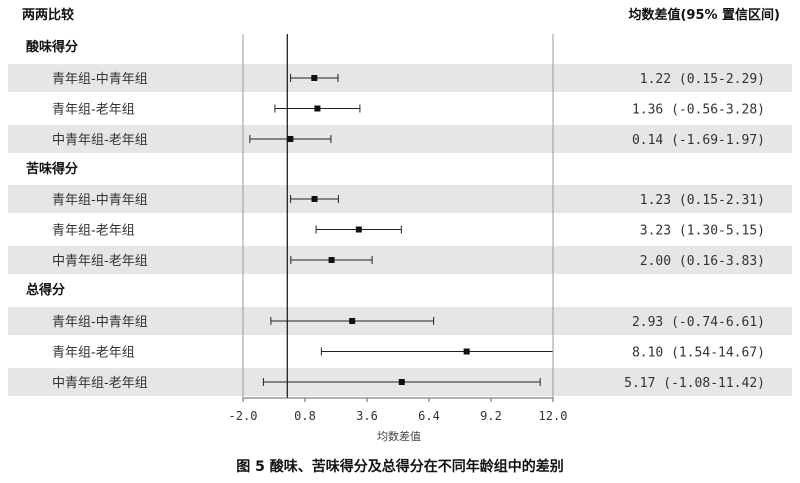 The image size is (800, 483). I want to click on group-title: 总得分, so click(45, 290).